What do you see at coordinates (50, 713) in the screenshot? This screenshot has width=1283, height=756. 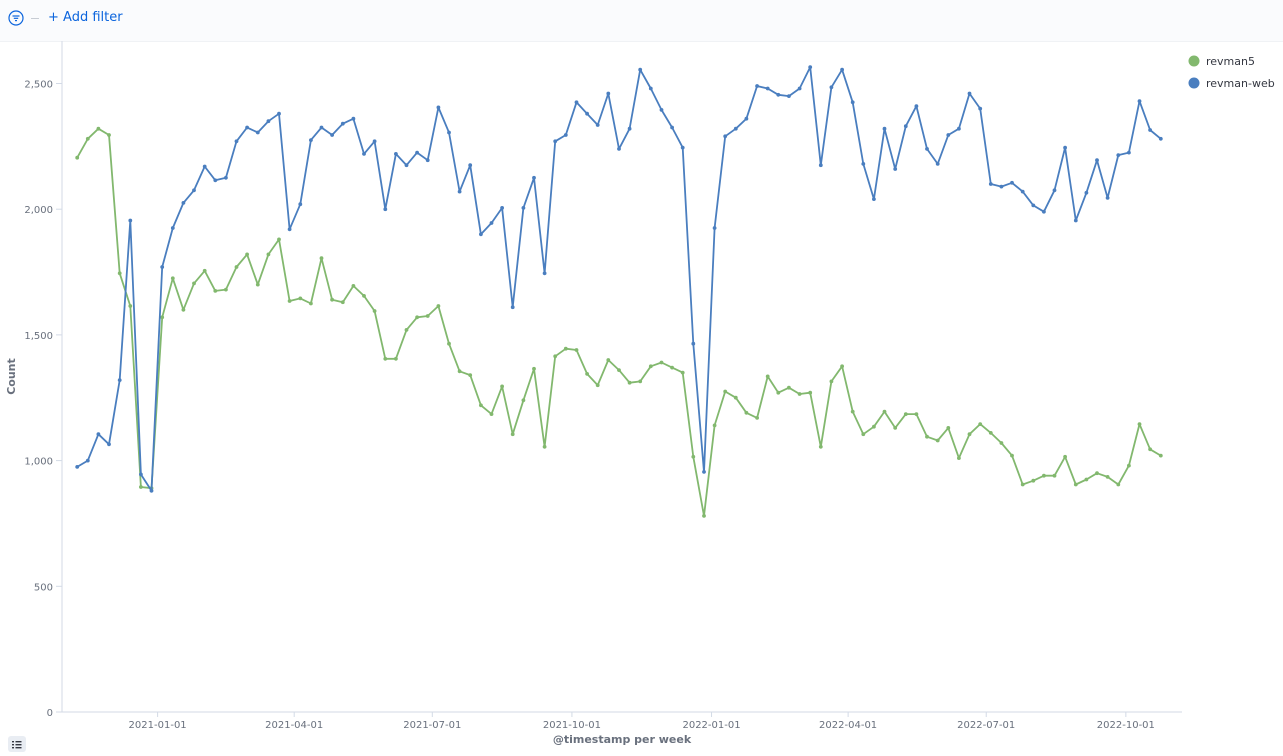 I see `y-tick-label: 0` at bounding box center [50, 713].